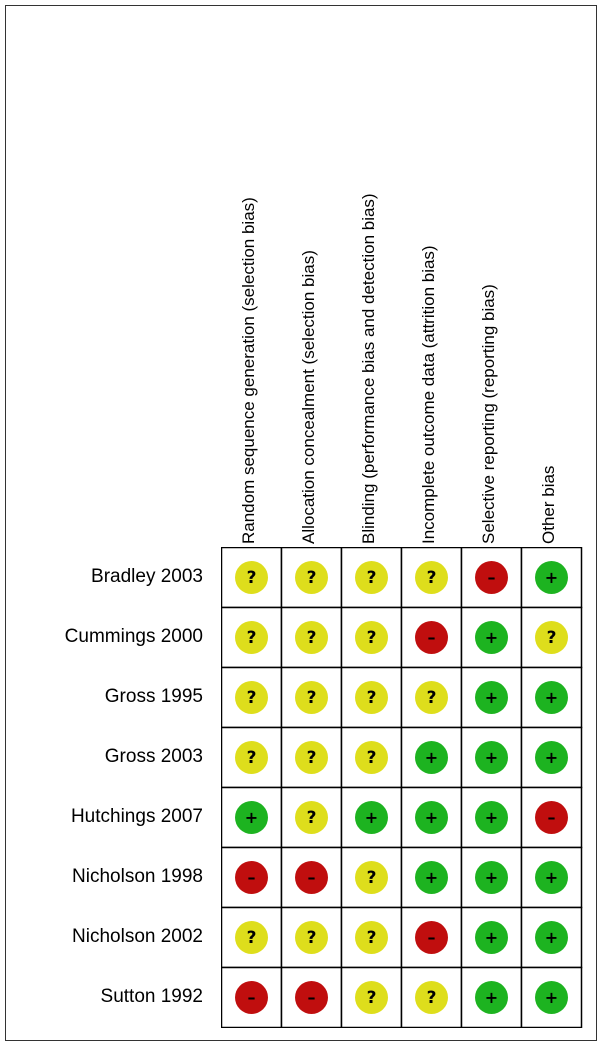 The image size is (605, 1048). I want to click on study-label: Bradley 2003, so click(147, 576).